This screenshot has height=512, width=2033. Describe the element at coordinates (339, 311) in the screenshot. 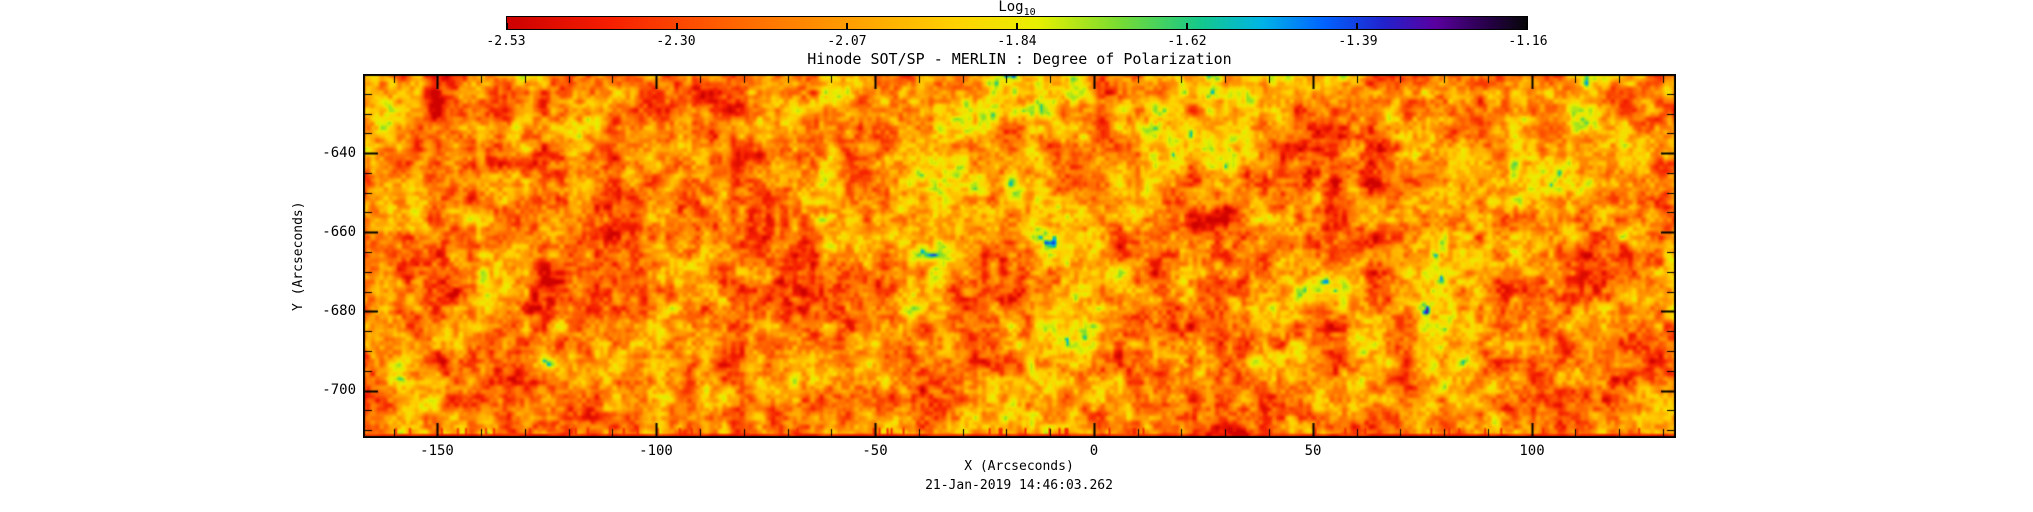

I see `y-tick-label: -680` at that location.